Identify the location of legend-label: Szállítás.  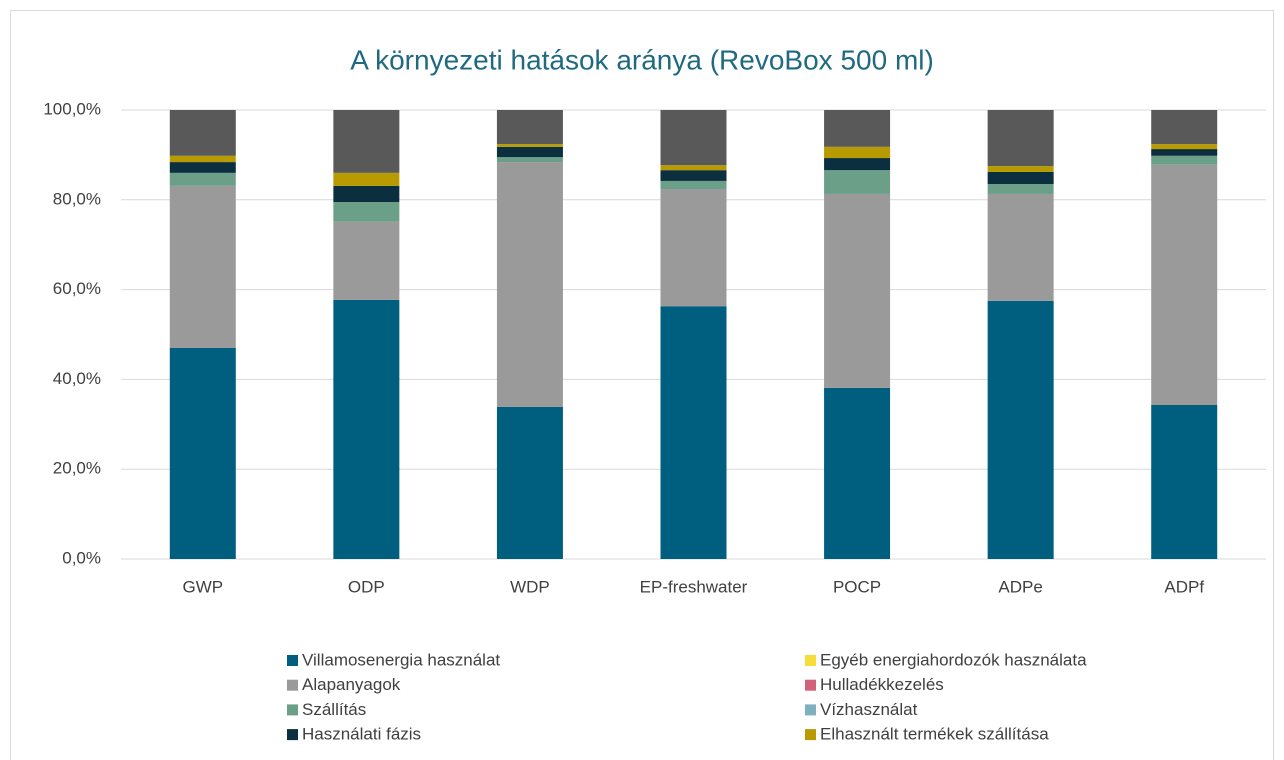
(334, 709).